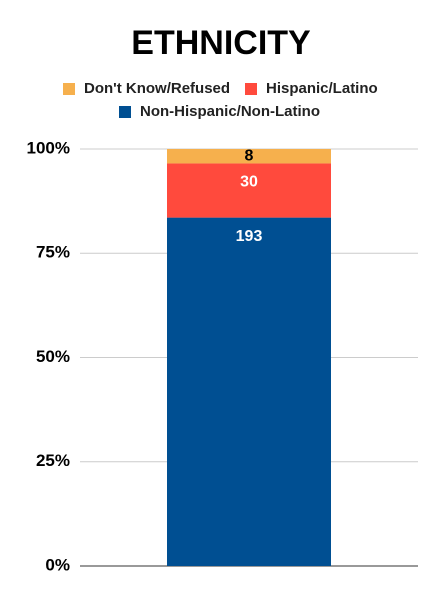 Image resolution: width=442 pixels, height=600 pixels. Describe the element at coordinates (249, 182) in the screenshot. I see `data-label: 30` at that location.